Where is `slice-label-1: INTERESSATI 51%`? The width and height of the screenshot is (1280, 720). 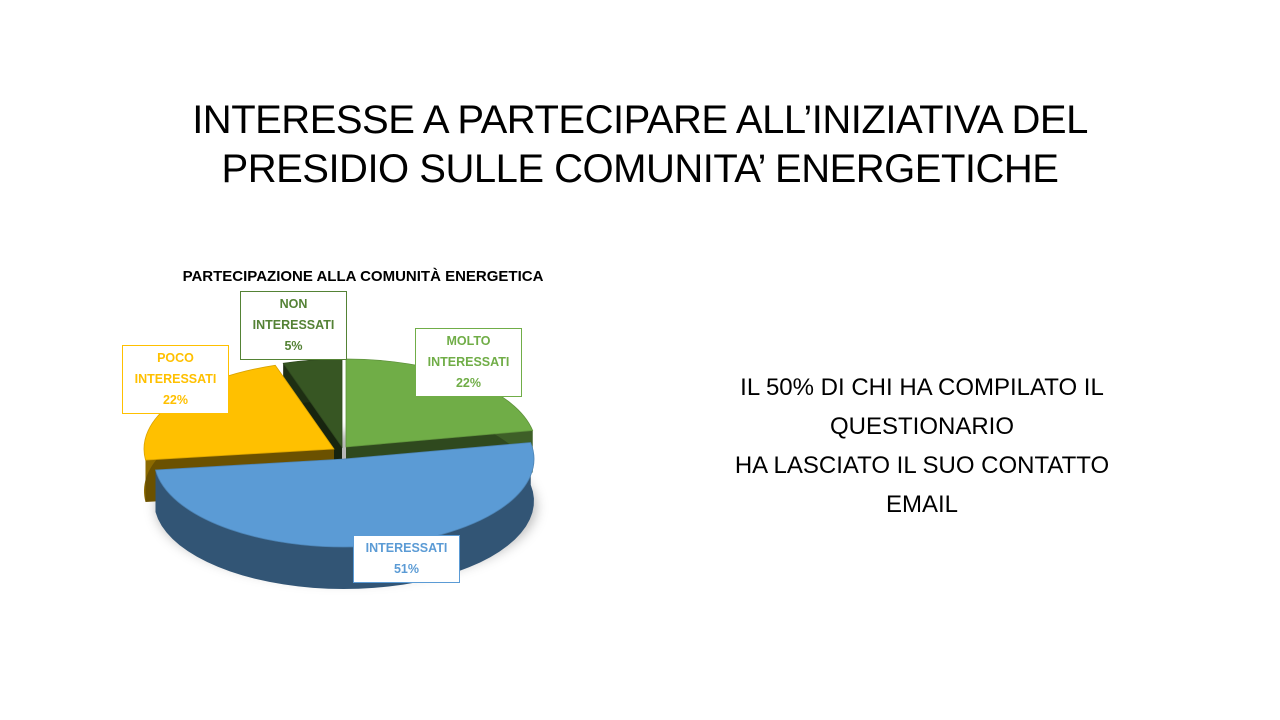 slice-label-1: INTERESSATI 51% is located at coordinates (406, 559).